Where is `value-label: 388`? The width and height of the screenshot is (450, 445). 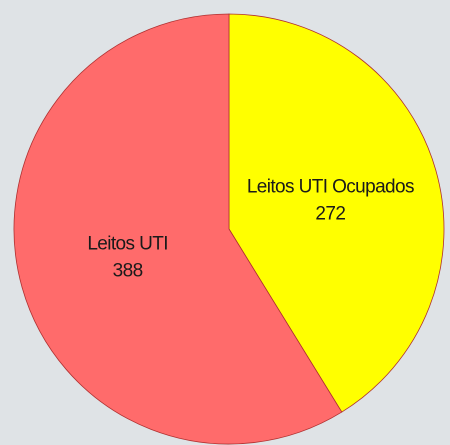 value-label: 388 is located at coordinates (128, 271).